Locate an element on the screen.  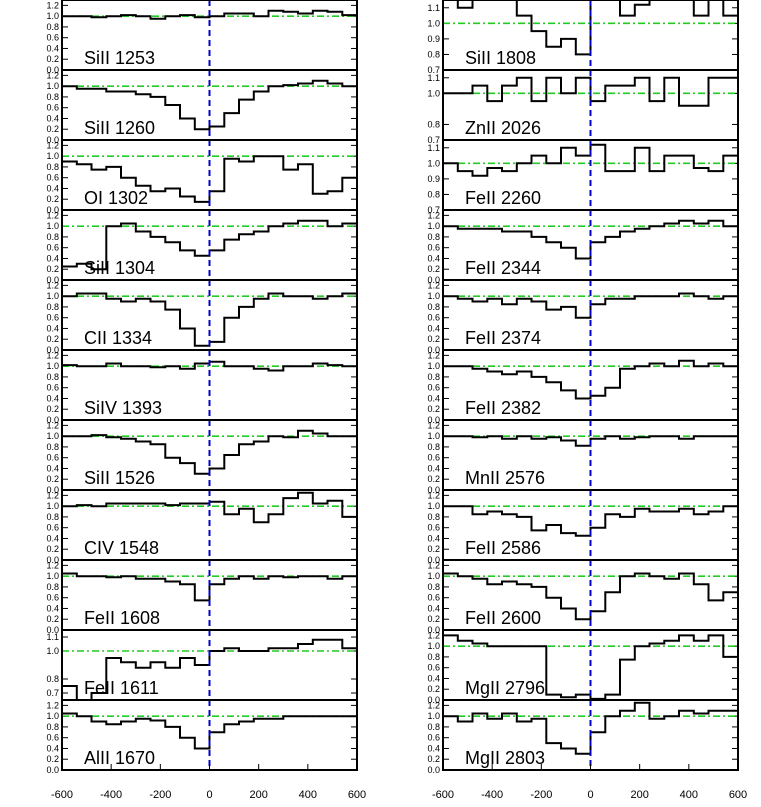
ion-label: CII 1334 is located at coordinates (118, 338).